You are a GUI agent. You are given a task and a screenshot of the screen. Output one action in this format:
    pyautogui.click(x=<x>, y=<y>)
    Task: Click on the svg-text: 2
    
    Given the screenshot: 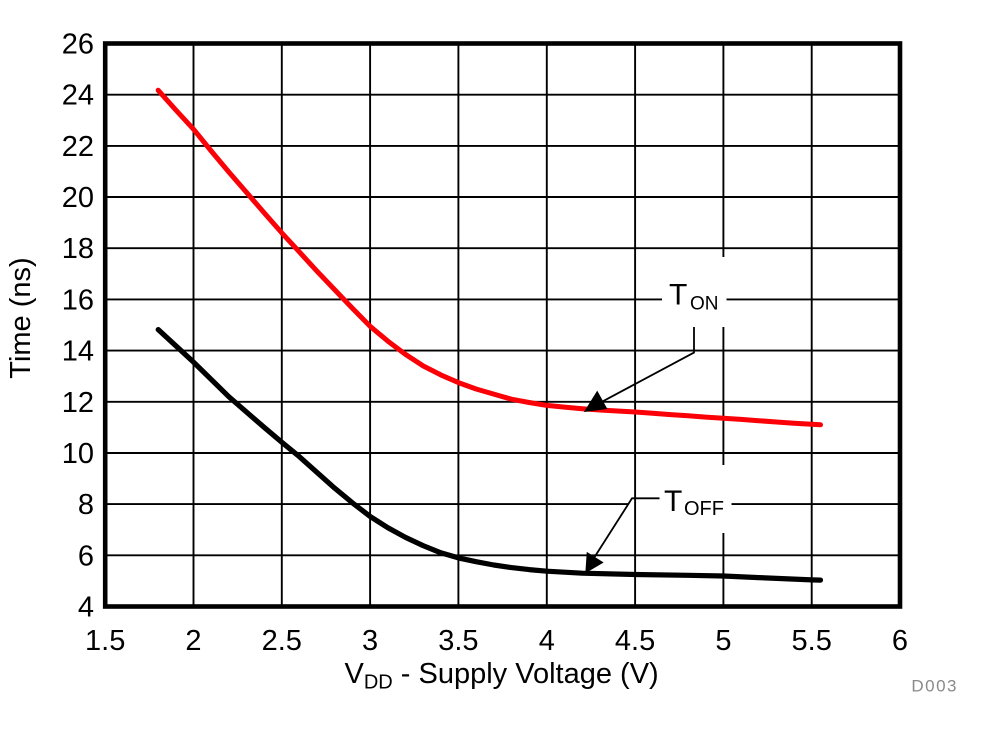 What is the action you would take?
    pyautogui.click(x=193, y=641)
    